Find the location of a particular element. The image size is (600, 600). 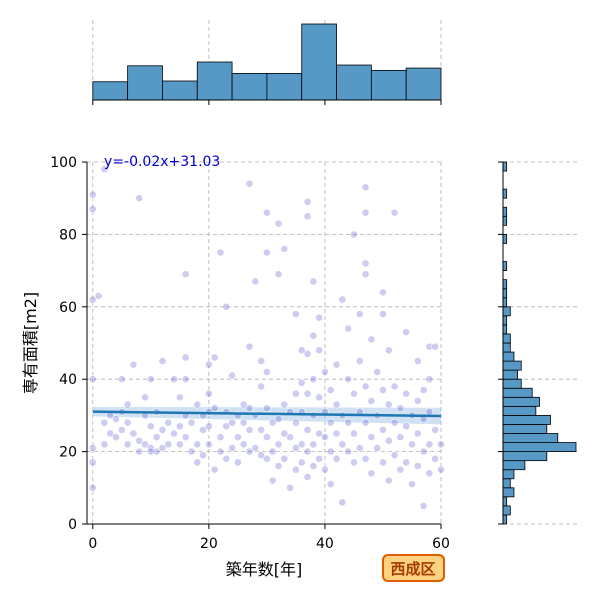

y-tick-label: 80 is located at coordinates (68, 235).